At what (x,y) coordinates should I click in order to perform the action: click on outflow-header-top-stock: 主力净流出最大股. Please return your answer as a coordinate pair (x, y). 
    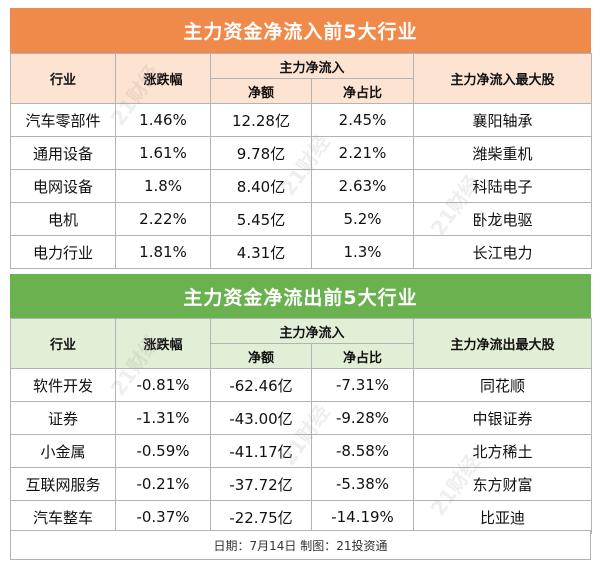
    Looking at the image, I should click on (503, 343).